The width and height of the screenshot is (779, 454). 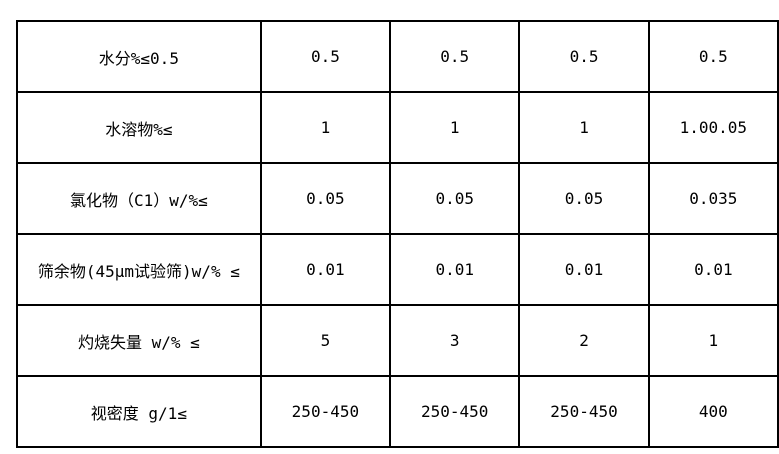 What do you see at coordinates (139, 56) in the screenshot?
I see `row-label: 水分%≤0.5` at bounding box center [139, 56].